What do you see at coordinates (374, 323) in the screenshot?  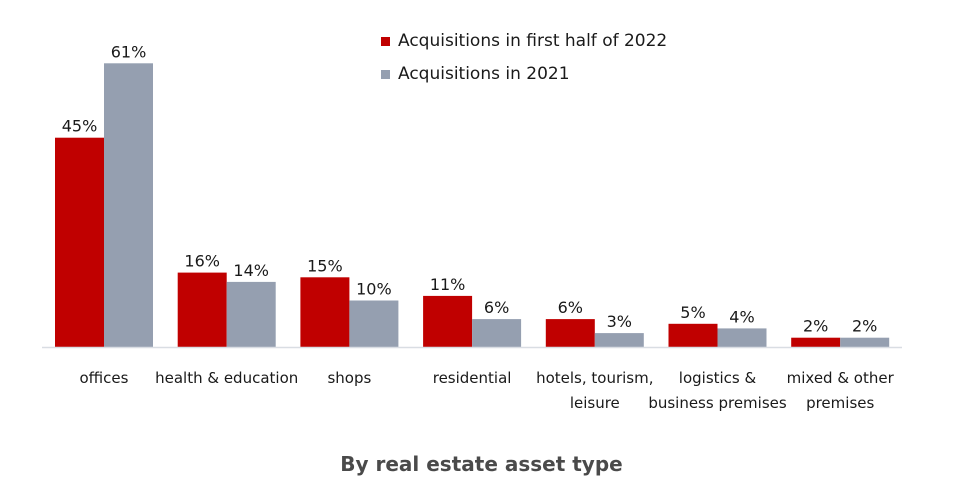 I see `bar-shops-2021` at bounding box center [374, 323].